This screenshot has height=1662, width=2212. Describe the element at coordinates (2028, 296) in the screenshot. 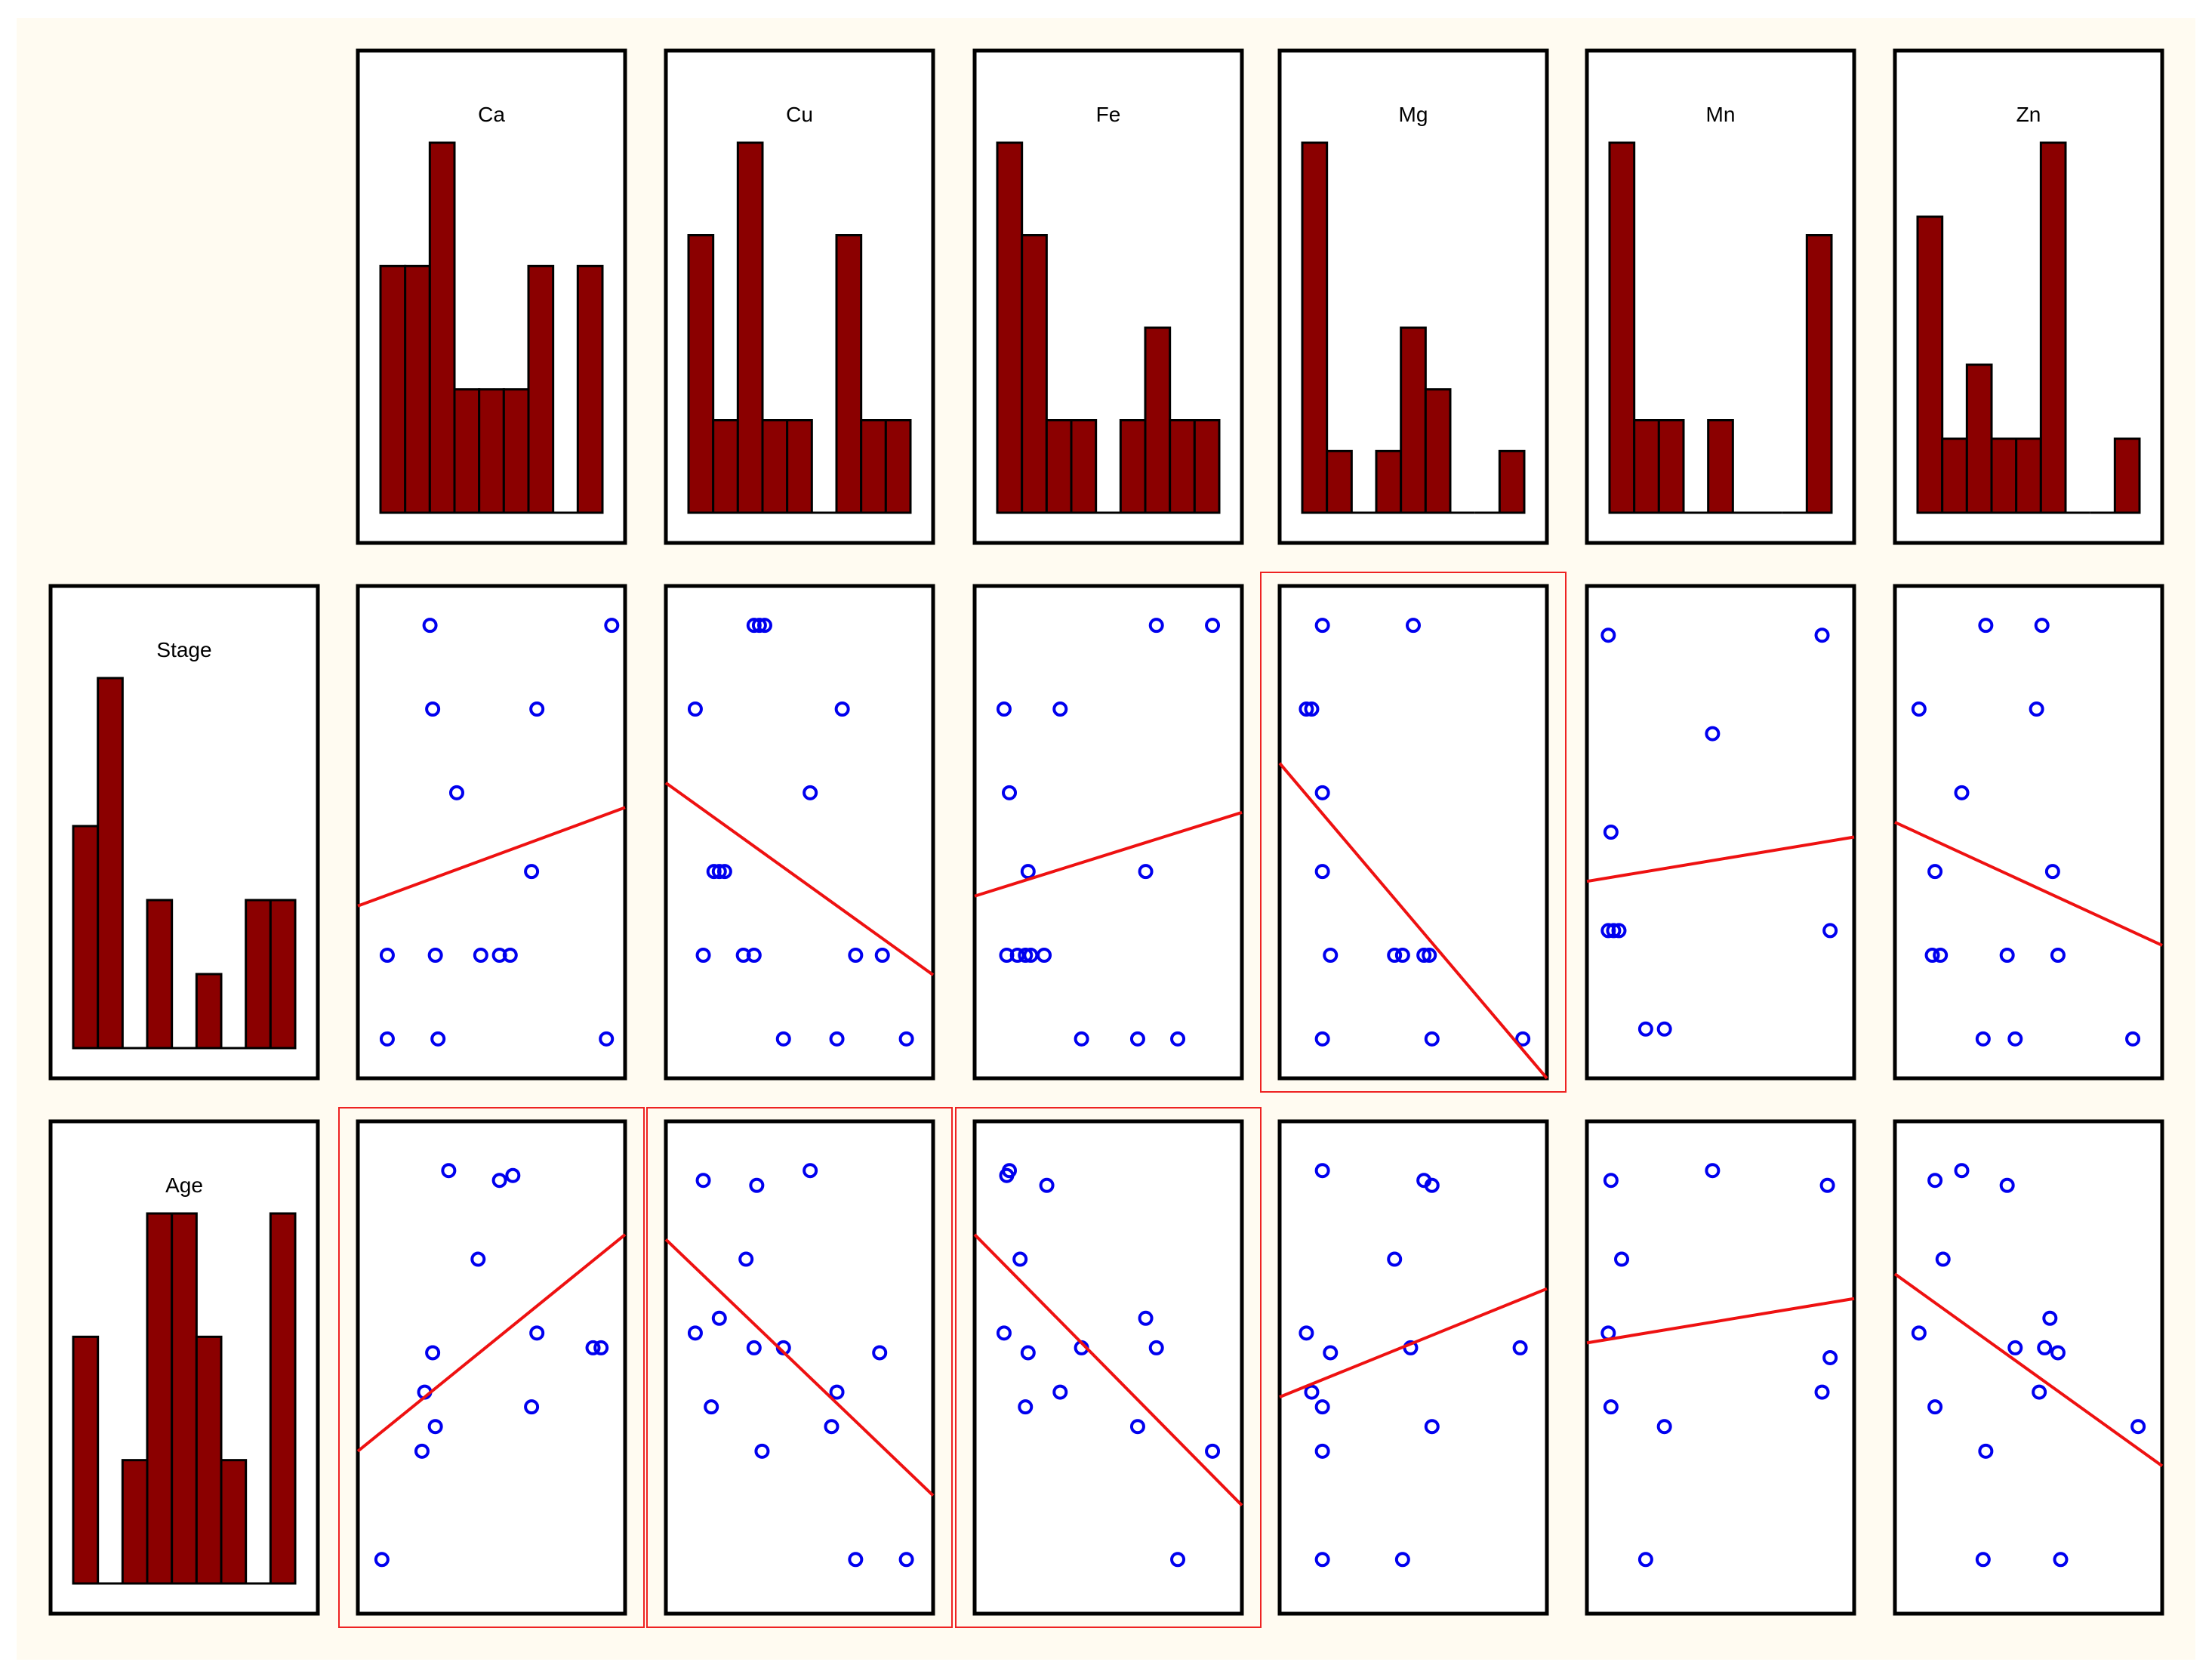

I see `histogram-panel-zn: Zn` at that location.